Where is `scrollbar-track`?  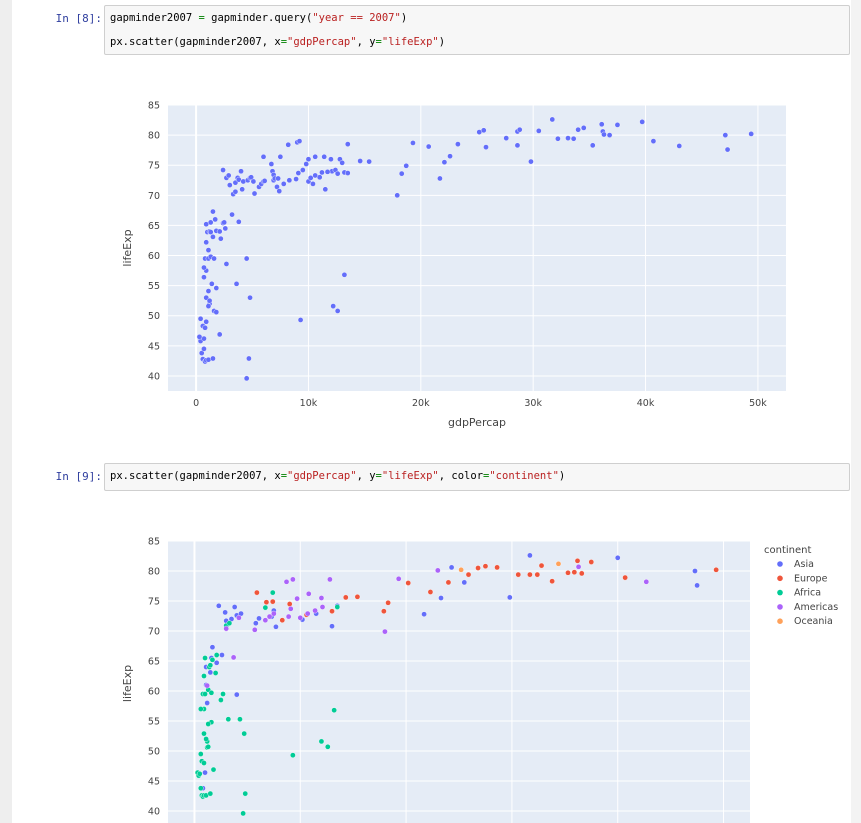 scrollbar-track is located at coordinates (856, 411).